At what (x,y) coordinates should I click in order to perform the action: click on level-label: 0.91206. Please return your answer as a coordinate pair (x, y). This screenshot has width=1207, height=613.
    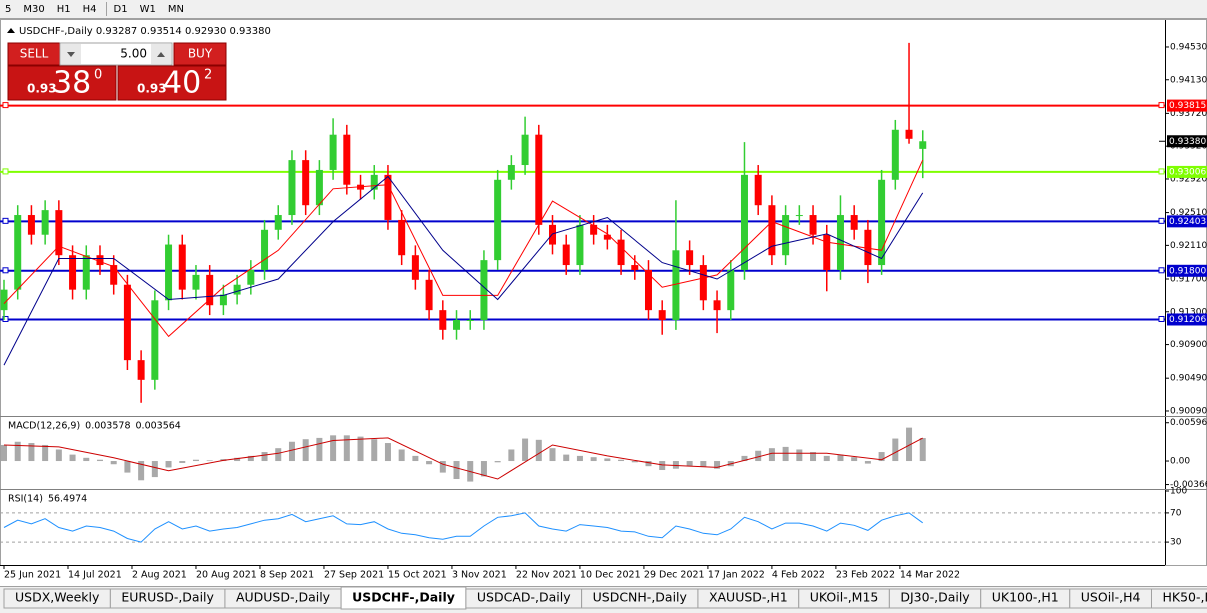
    Looking at the image, I should click on (1187, 320).